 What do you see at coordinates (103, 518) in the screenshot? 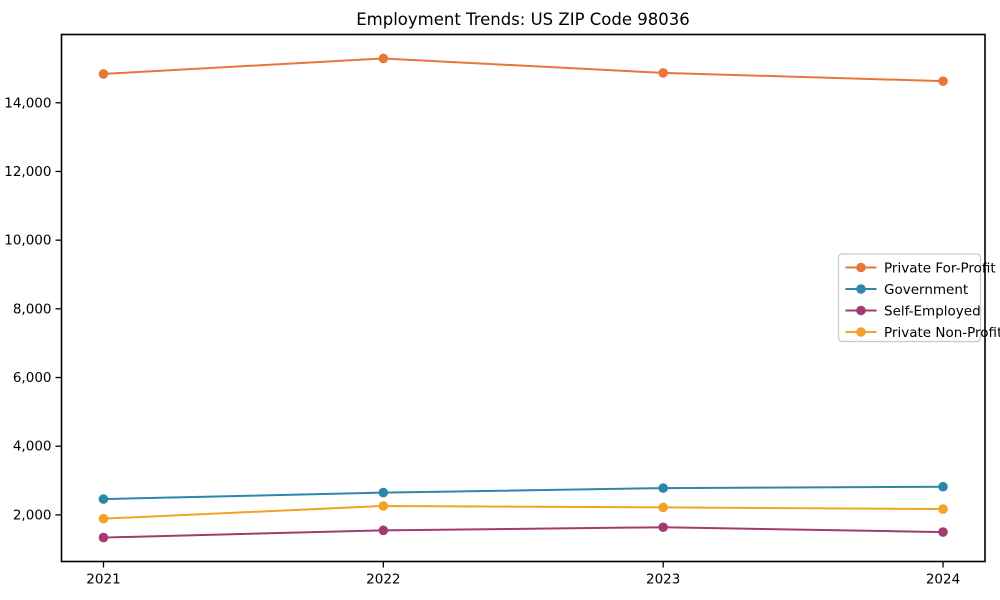
I see `data-point-private-non-profit-2021` at bounding box center [103, 518].